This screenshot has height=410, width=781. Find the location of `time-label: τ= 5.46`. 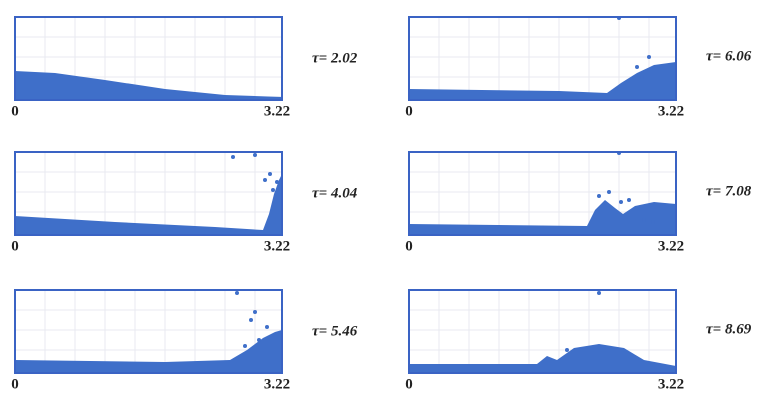

time-label: τ= 5.46 is located at coordinates (335, 331).